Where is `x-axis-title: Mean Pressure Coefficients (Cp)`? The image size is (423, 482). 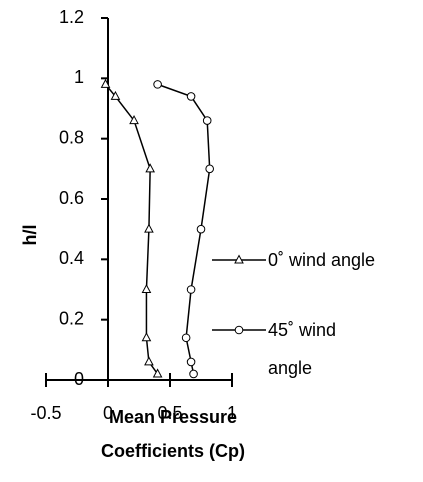 x-axis-title: Mean Pressure Coefficients (Cp) is located at coordinates (173, 434).